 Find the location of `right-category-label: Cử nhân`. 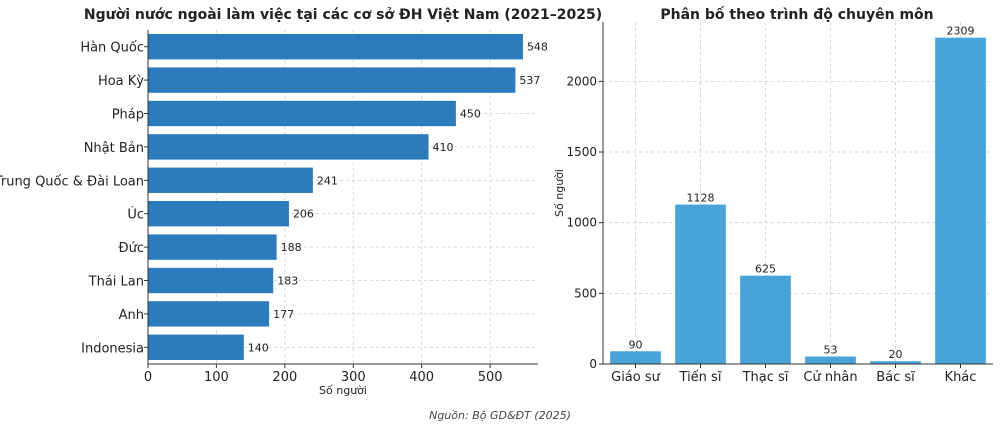

right-category-label: Cử nhân is located at coordinates (830, 377).